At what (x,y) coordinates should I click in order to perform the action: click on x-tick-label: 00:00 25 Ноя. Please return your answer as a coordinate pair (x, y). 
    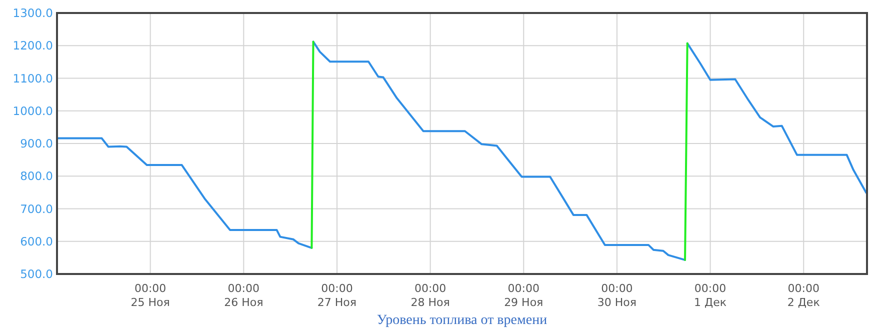
    Looking at the image, I should click on (150, 295).